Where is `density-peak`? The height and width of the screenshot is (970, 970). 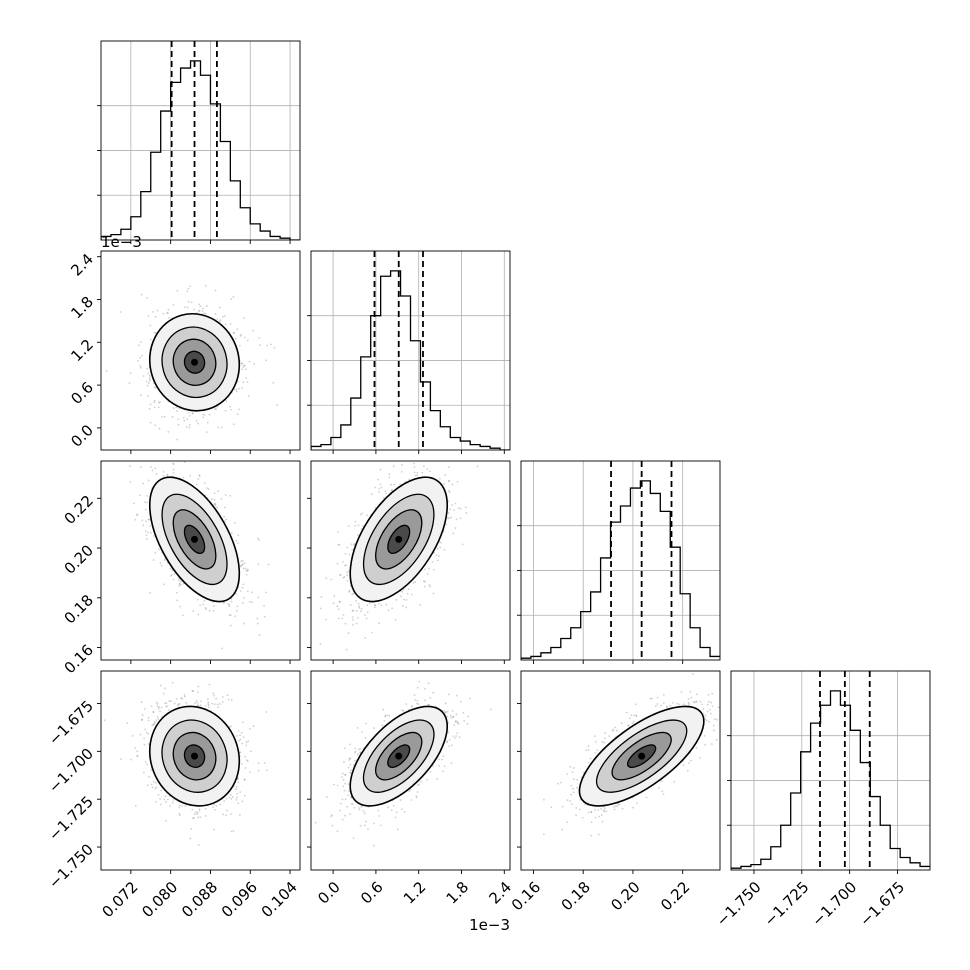 density-peak is located at coordinates (399, 539).